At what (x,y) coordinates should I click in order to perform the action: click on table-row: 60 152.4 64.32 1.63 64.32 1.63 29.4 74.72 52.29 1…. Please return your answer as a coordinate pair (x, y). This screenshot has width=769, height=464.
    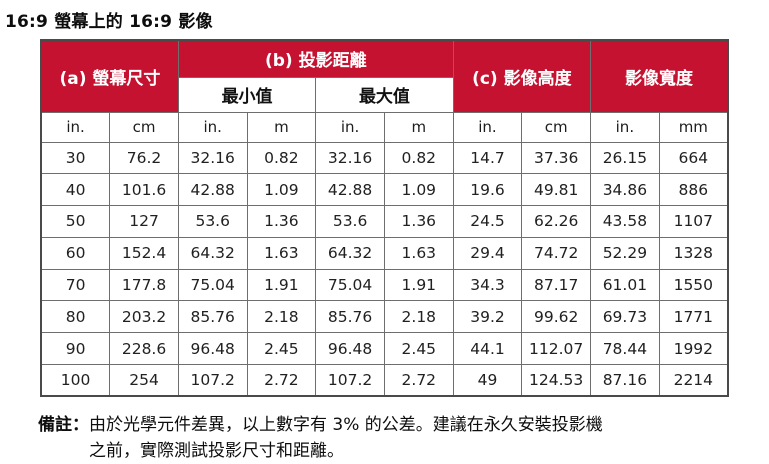
    Looking at the image, I should click on (384, 253).